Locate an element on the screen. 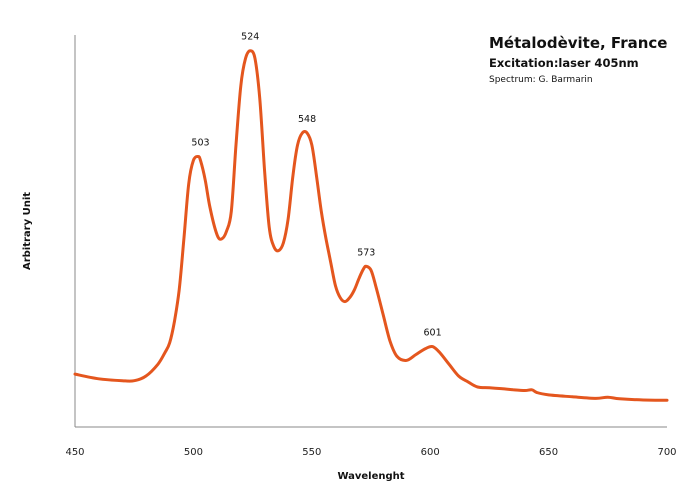 The image size is (700, 498). chart-subtitle: Excitation:laser 405nm is located at coordinates (564, 63).